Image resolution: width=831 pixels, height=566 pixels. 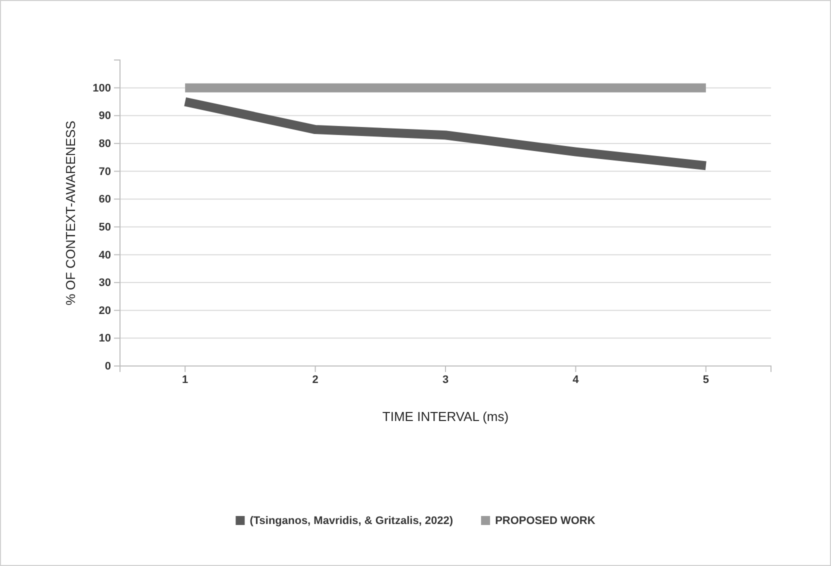 What do you see at coordinates (104, 283) in the screenshot?
I see `y-tick-label: 30` at bounding box center [104, 283].